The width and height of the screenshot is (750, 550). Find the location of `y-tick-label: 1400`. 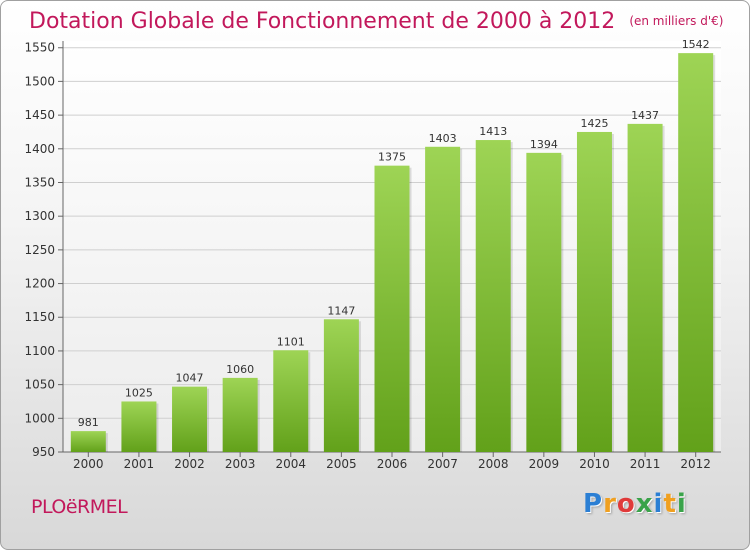

y-tick-label: 1400 is located at coordinates (39, 149).